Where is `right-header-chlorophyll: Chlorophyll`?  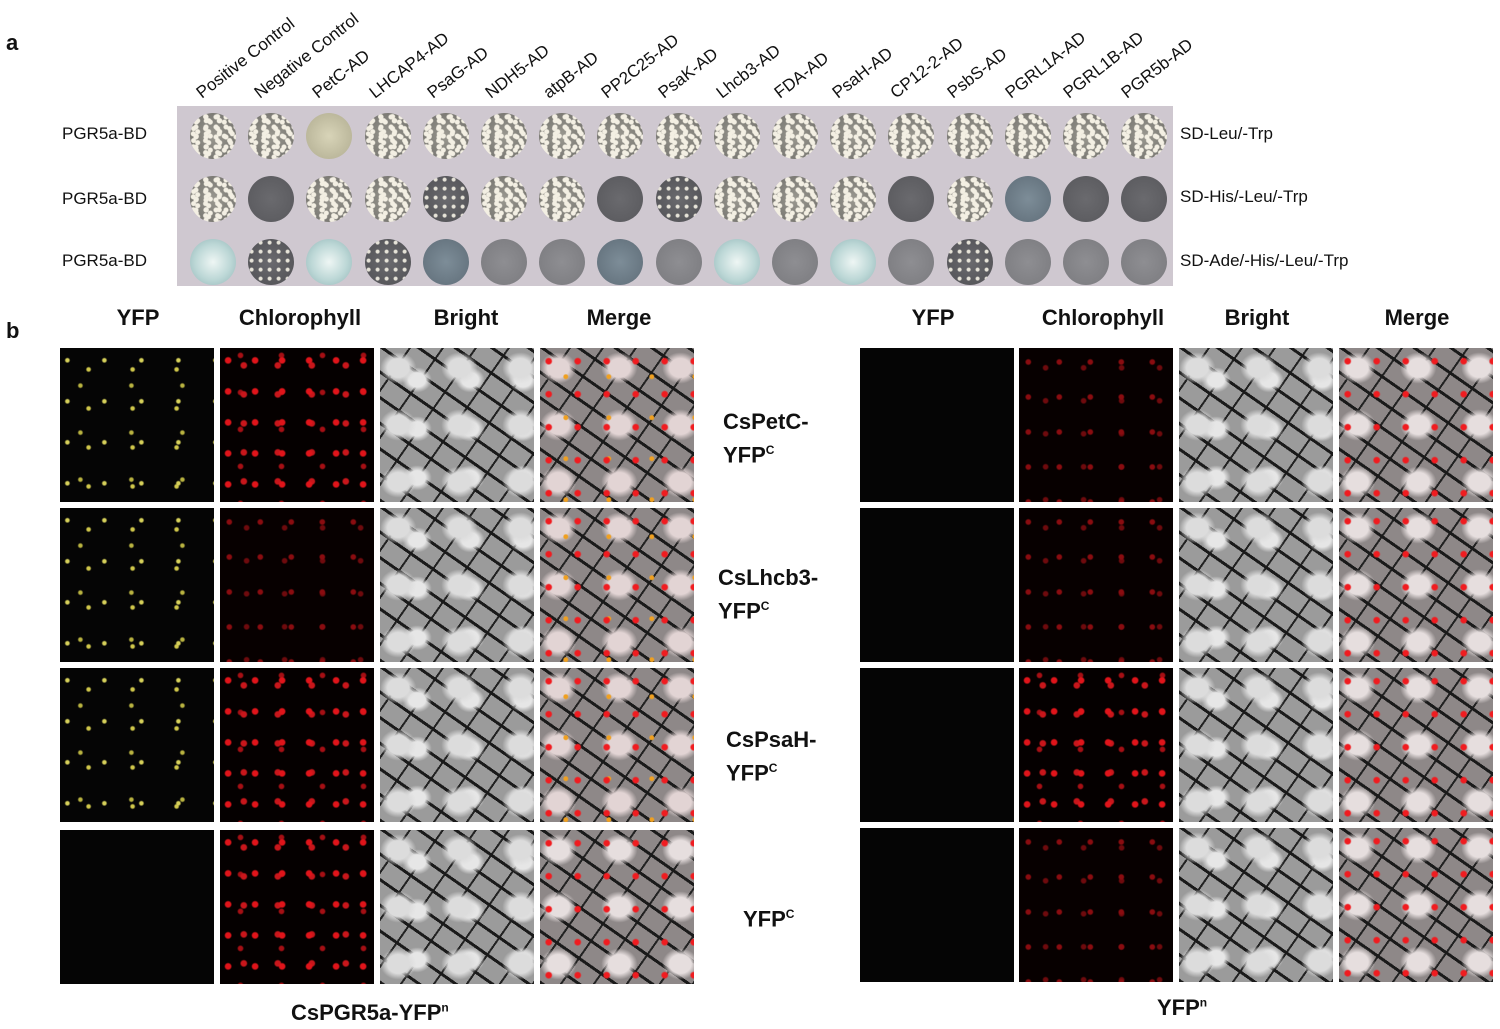
right-header-chlorophyll: Chlorophyll is located at coordinates (1103, 317).